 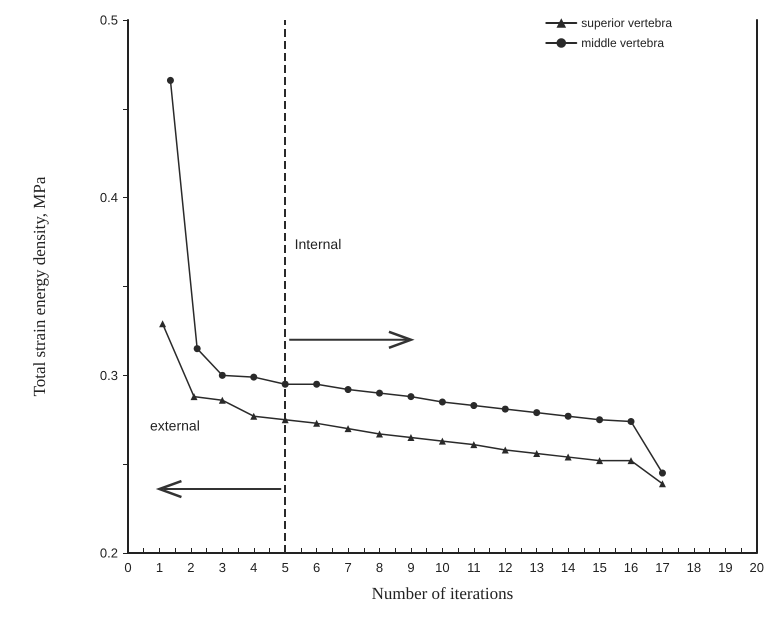 I want to click on x-tick-label: 17, so click(x=662, y=567).